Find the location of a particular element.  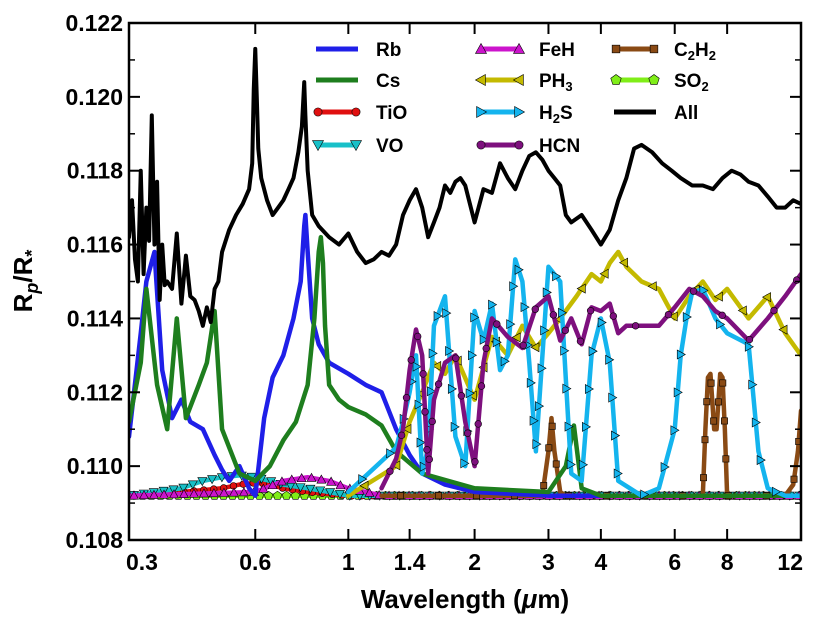

legend-label-c2h2: C2H2 is located at coordinates (695, 51).